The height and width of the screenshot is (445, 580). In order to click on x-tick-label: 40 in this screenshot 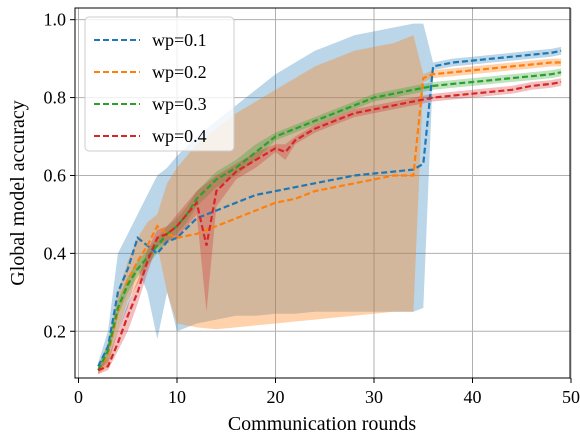, I will do `click(473, 397)`.